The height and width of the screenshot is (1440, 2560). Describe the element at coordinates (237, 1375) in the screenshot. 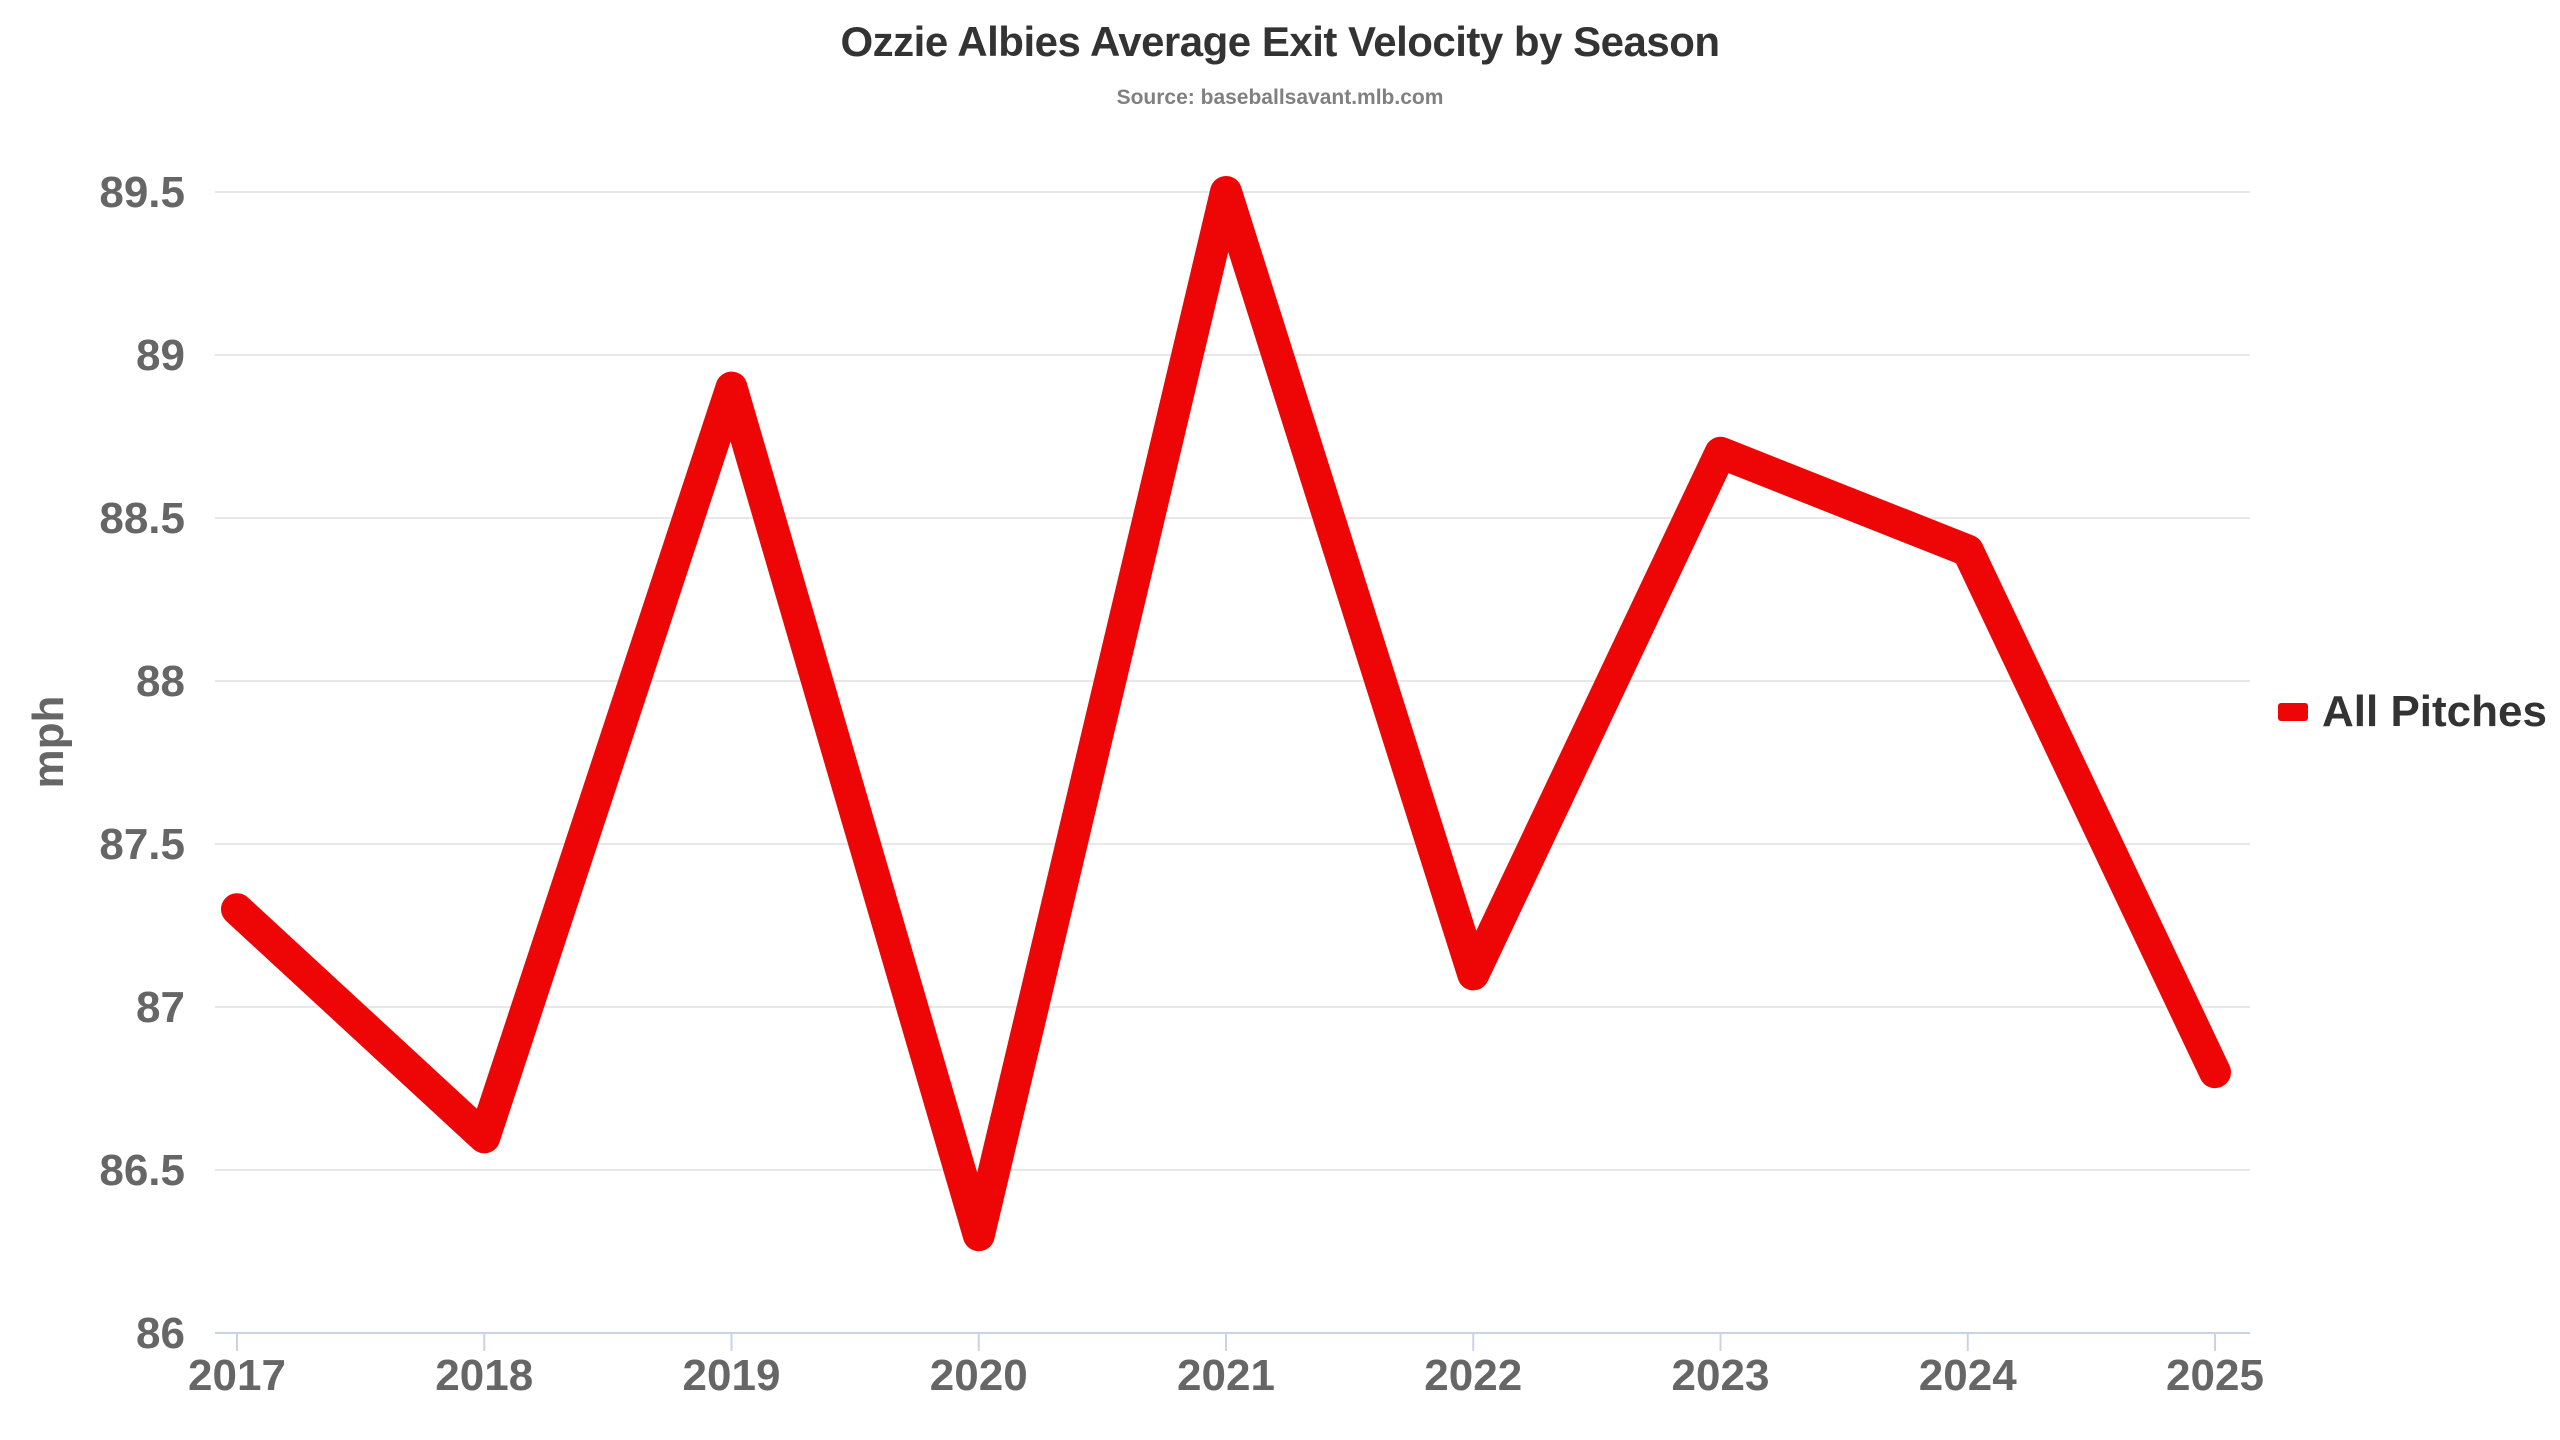

I see `x-tick-label: 2017` at that location.